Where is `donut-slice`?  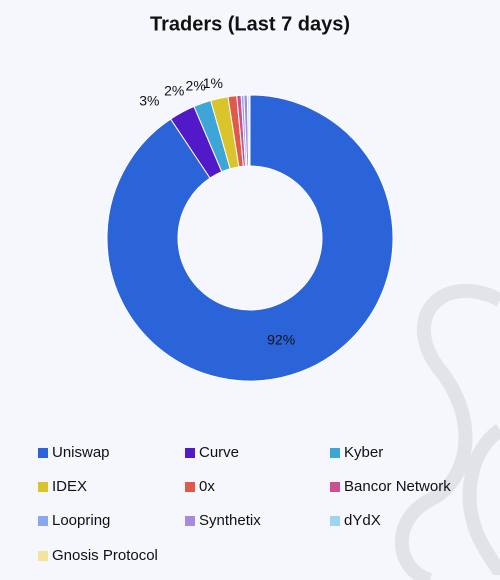 donut-slice is located at coordinates (249, 130).